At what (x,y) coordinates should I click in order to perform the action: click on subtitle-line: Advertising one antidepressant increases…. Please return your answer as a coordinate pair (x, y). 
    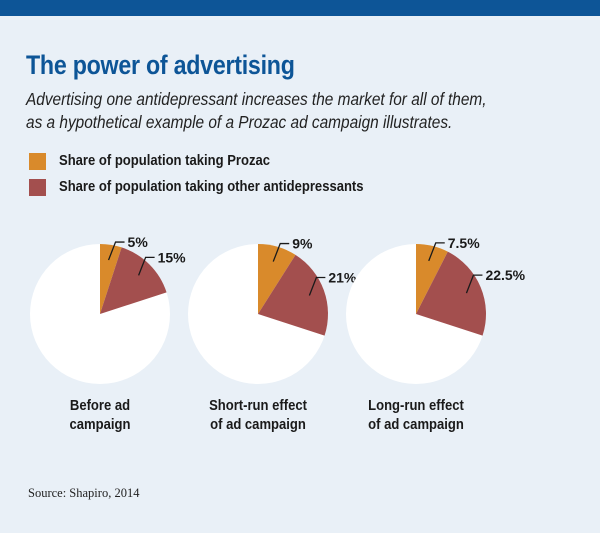
    Looking at the image, I should click on (256, 99).